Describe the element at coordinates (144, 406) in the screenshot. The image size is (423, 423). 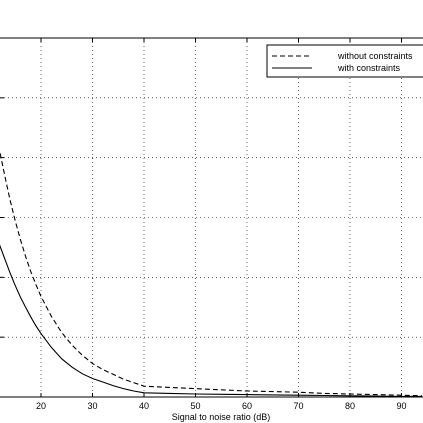
I see `x-tick-label: 40` at that location.